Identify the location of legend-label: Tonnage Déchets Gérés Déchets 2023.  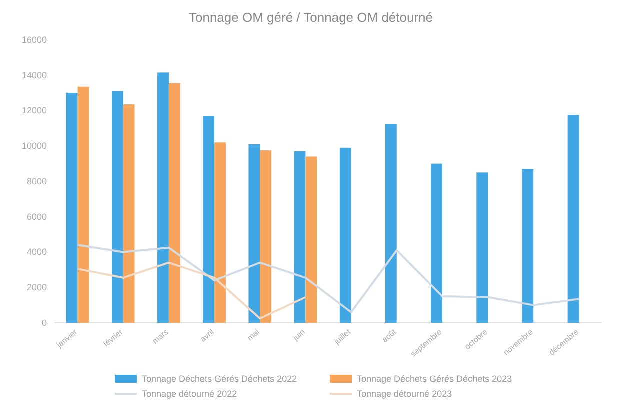
(434, 379).